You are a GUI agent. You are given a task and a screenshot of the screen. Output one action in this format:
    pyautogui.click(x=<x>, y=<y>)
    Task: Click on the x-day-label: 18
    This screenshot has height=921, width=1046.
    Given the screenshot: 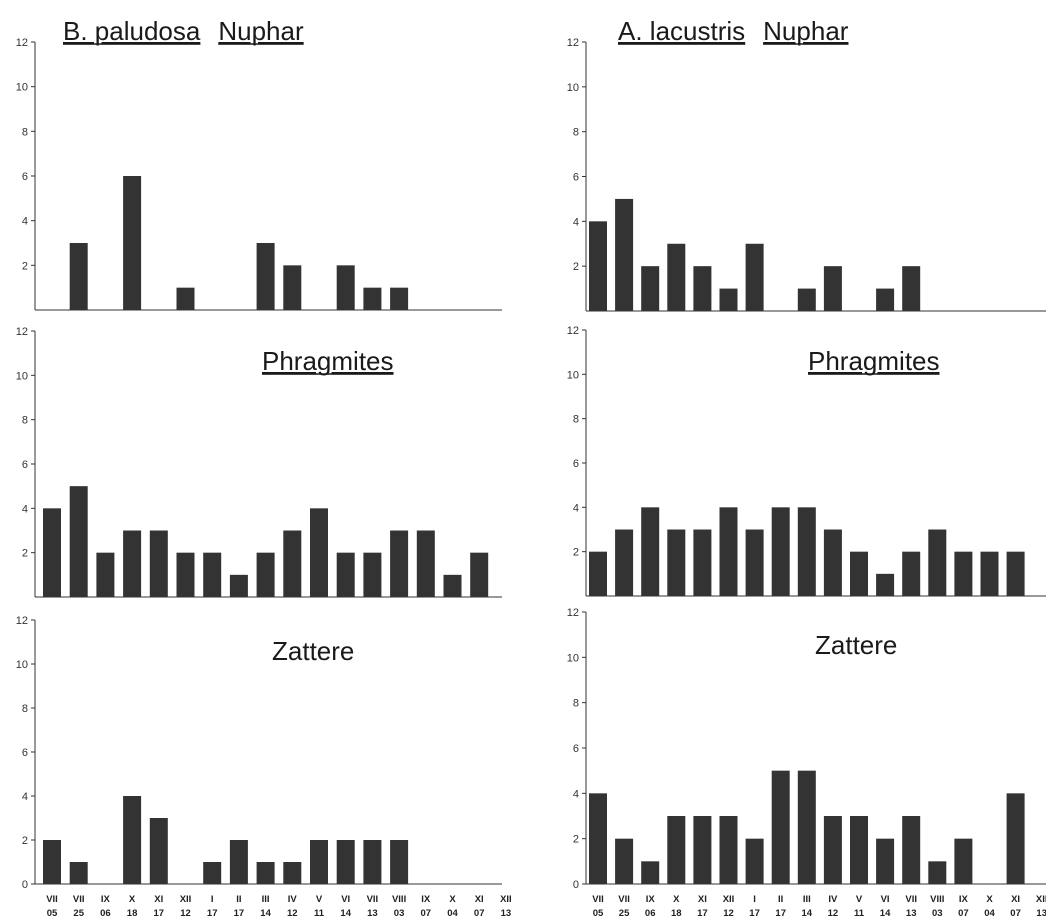 What is the action you would take?
    pyautogui.click(x=132, y=913)
    